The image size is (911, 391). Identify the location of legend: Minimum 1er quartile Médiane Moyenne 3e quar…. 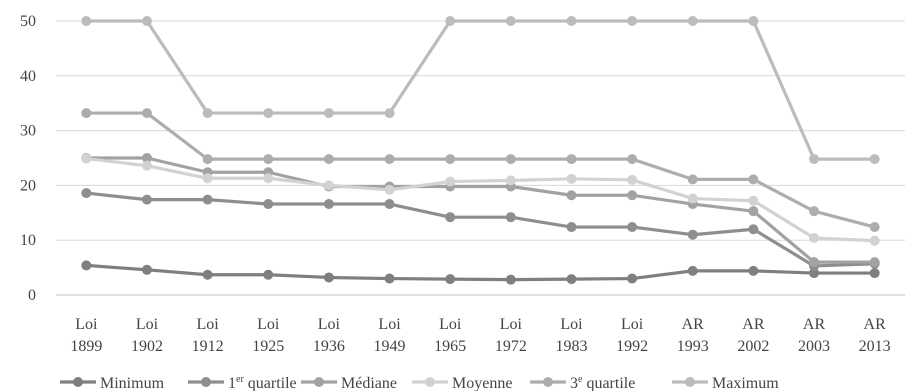
(419, 382).